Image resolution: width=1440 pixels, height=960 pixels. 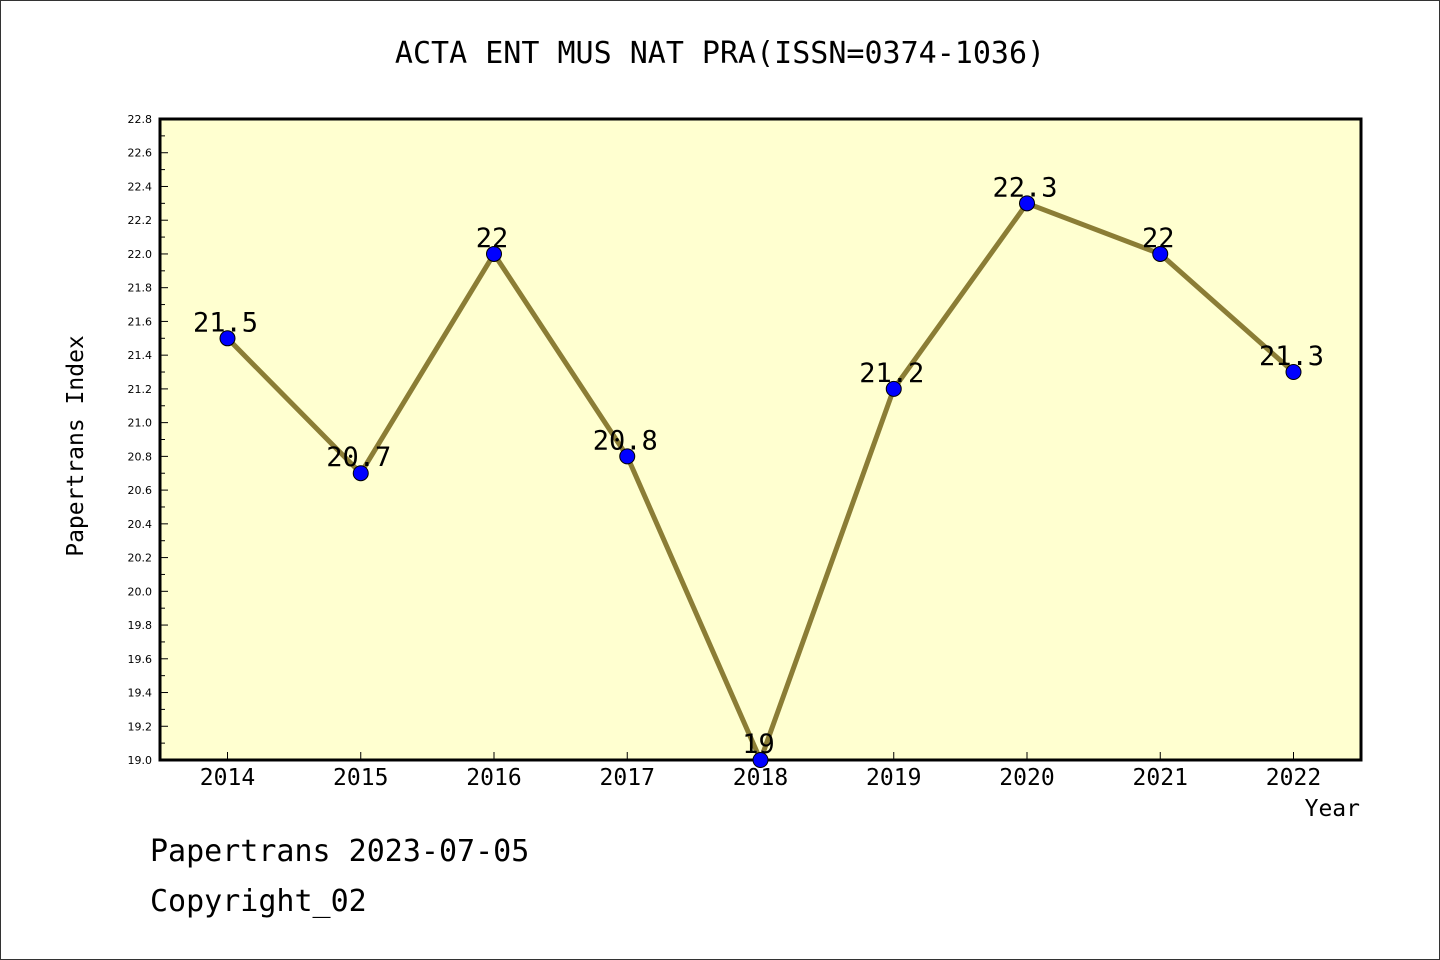 I want to click on y-tick-label: 21.2, so click(x=140, y=389).